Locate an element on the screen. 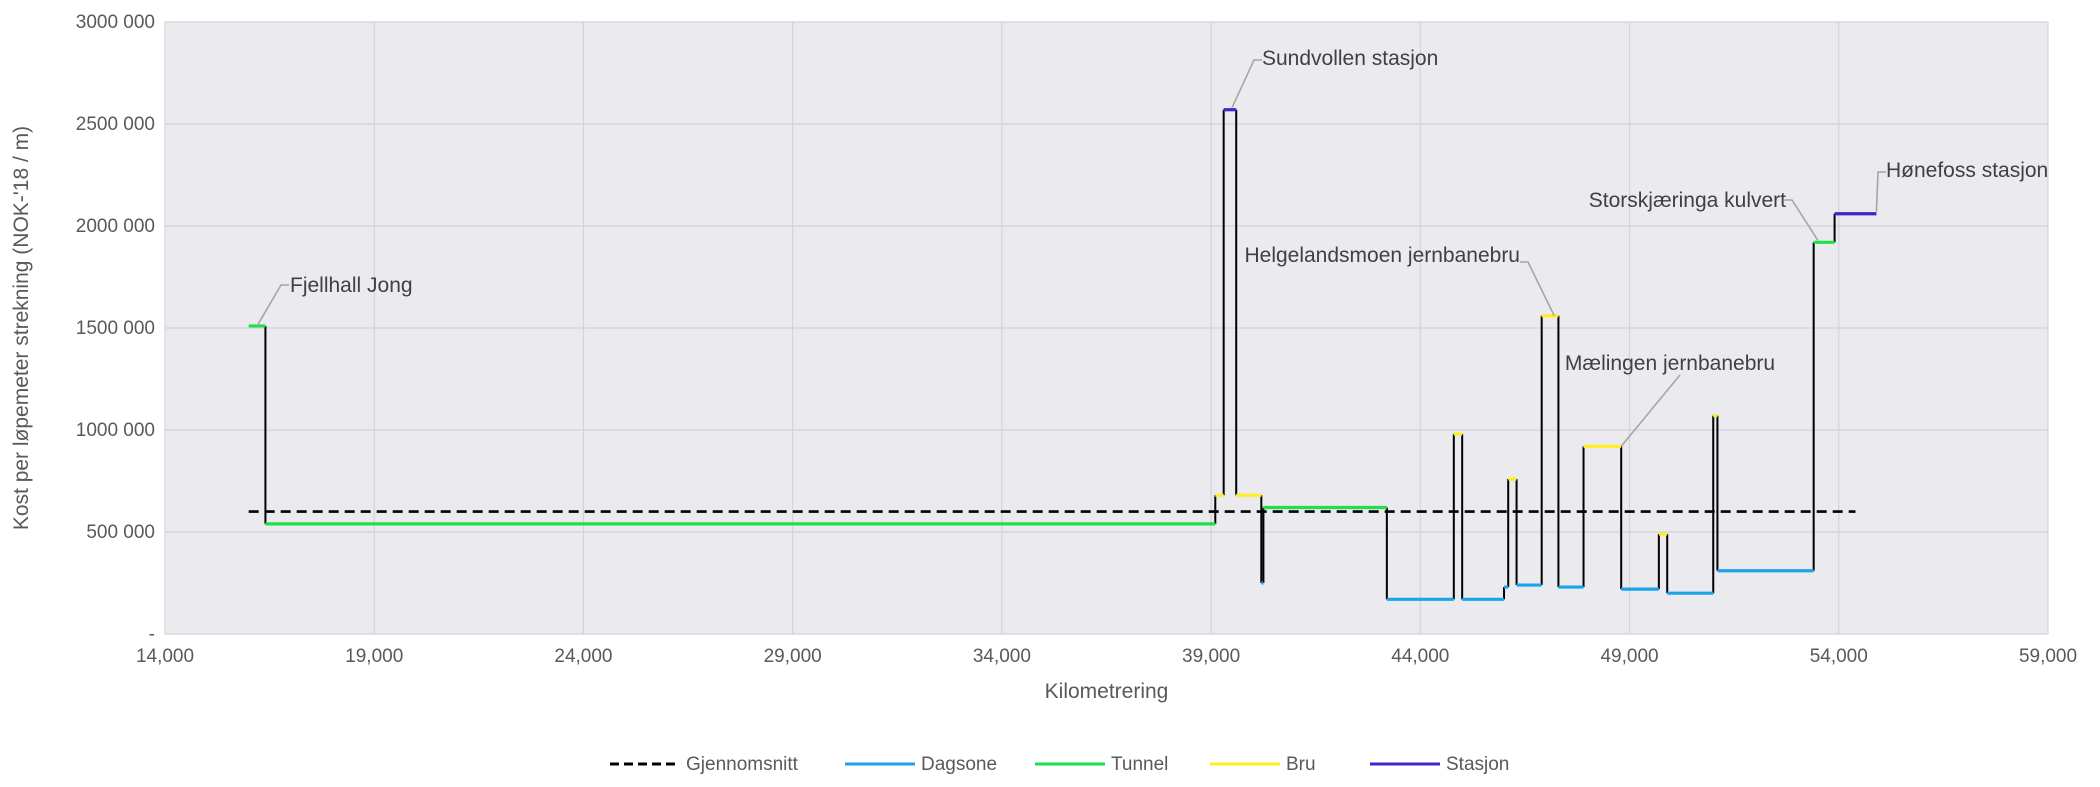 The image size is (2100, 787). x-tick-label: 59,000 is located at coordinates (2048, 656).